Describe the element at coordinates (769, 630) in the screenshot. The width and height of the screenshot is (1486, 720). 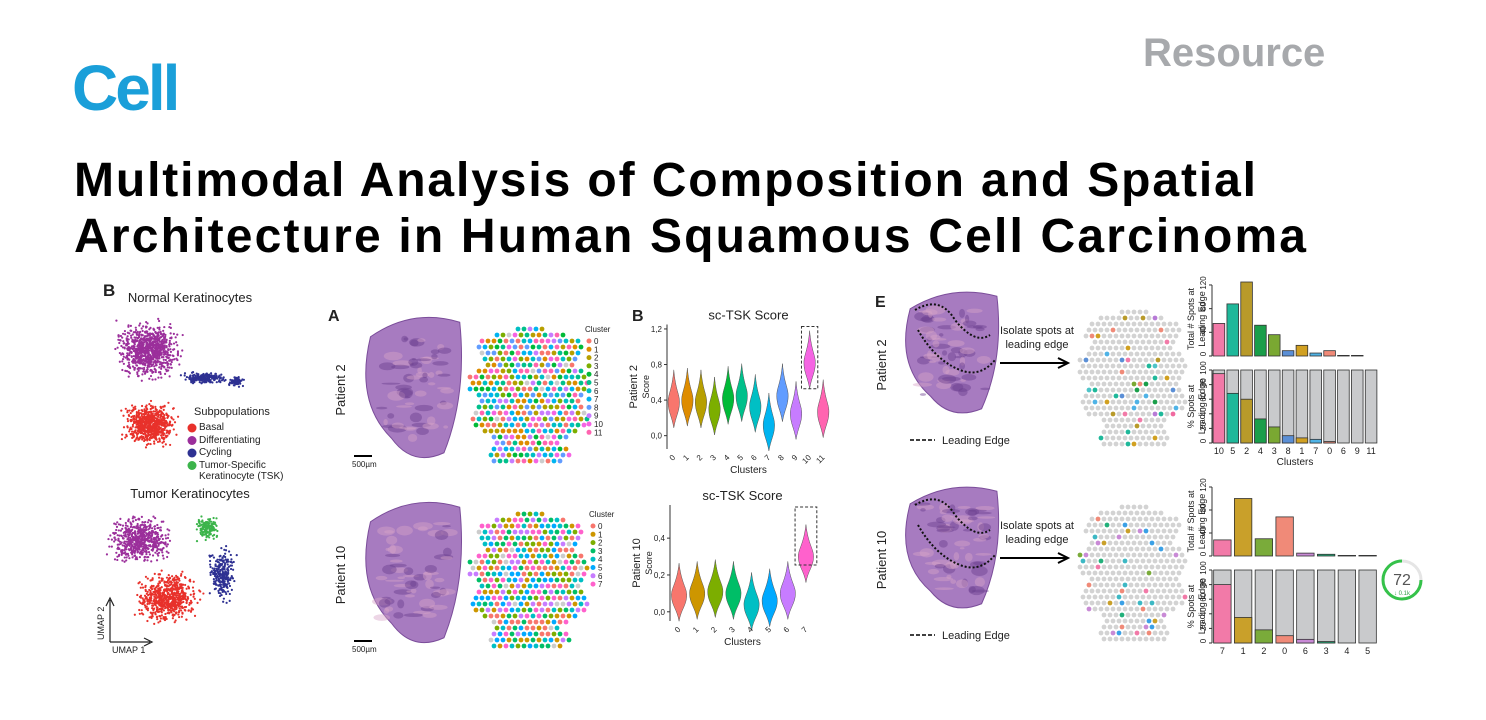
I see `x-tick-label: 5` at that location.